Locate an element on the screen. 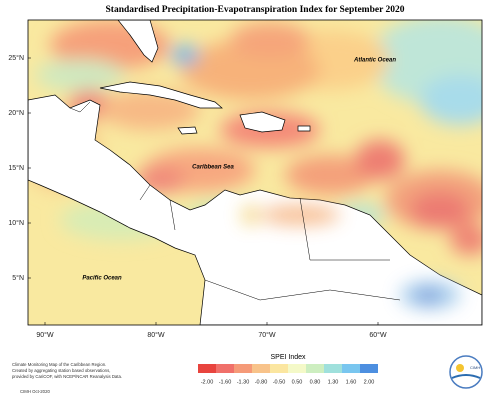  spei-field-land is located at coordinates (351, 257).